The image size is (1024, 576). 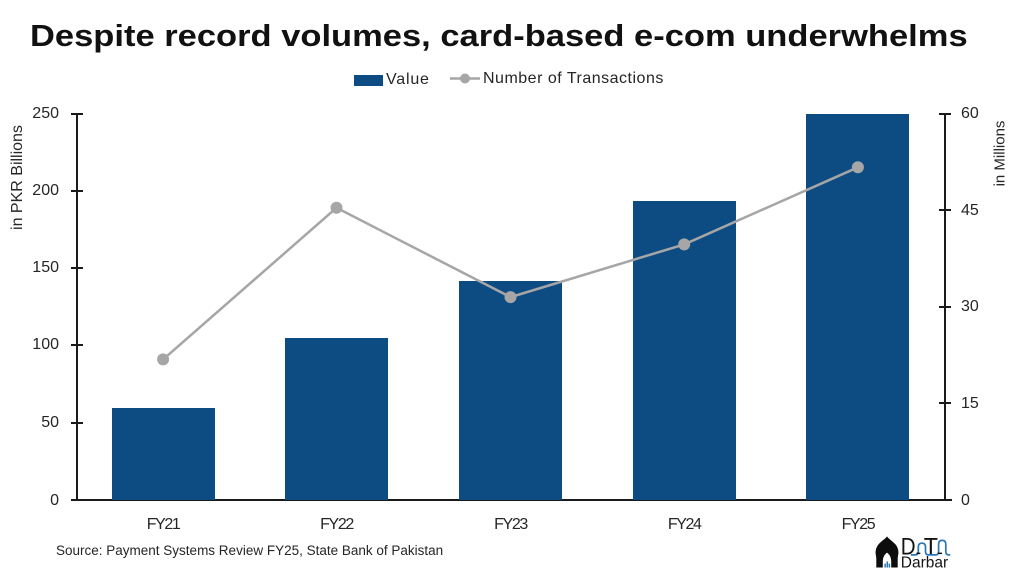 I want to click on svg-text: Darbar, so click(x=925, y=563).